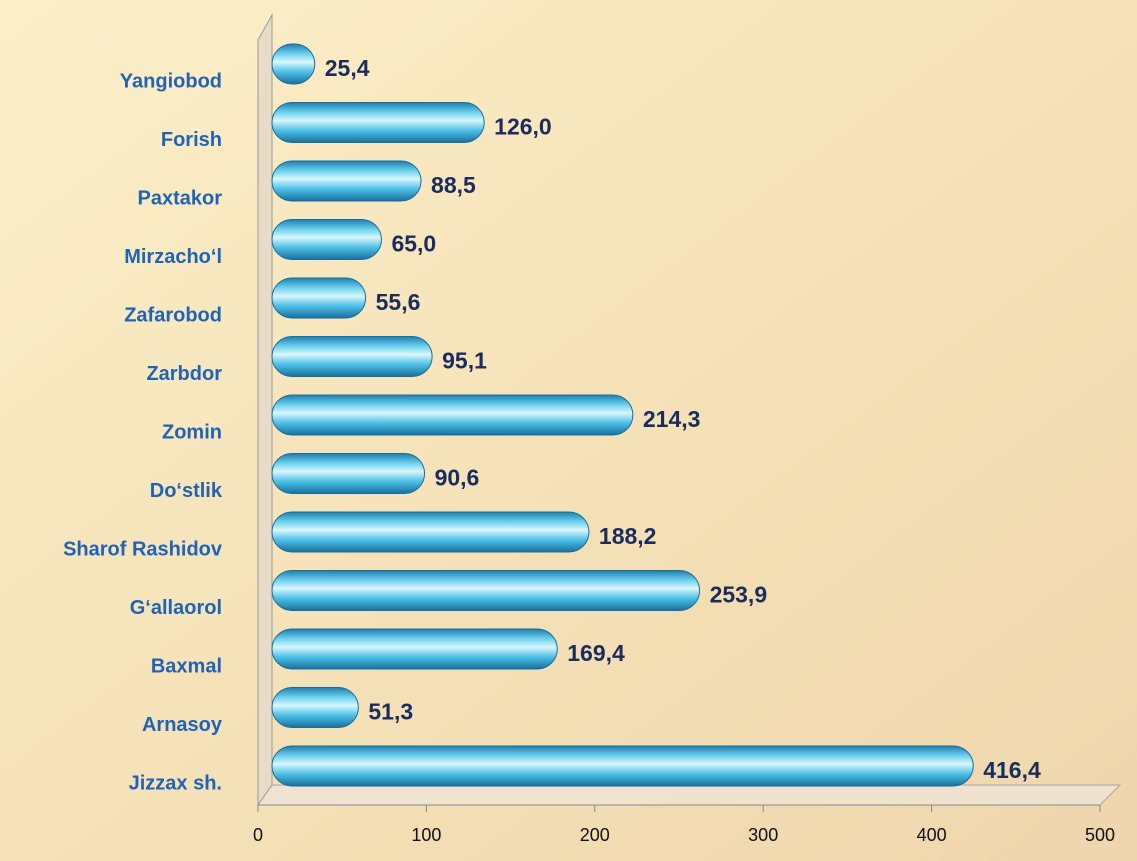  I want to click on wall, so click(265, 410).